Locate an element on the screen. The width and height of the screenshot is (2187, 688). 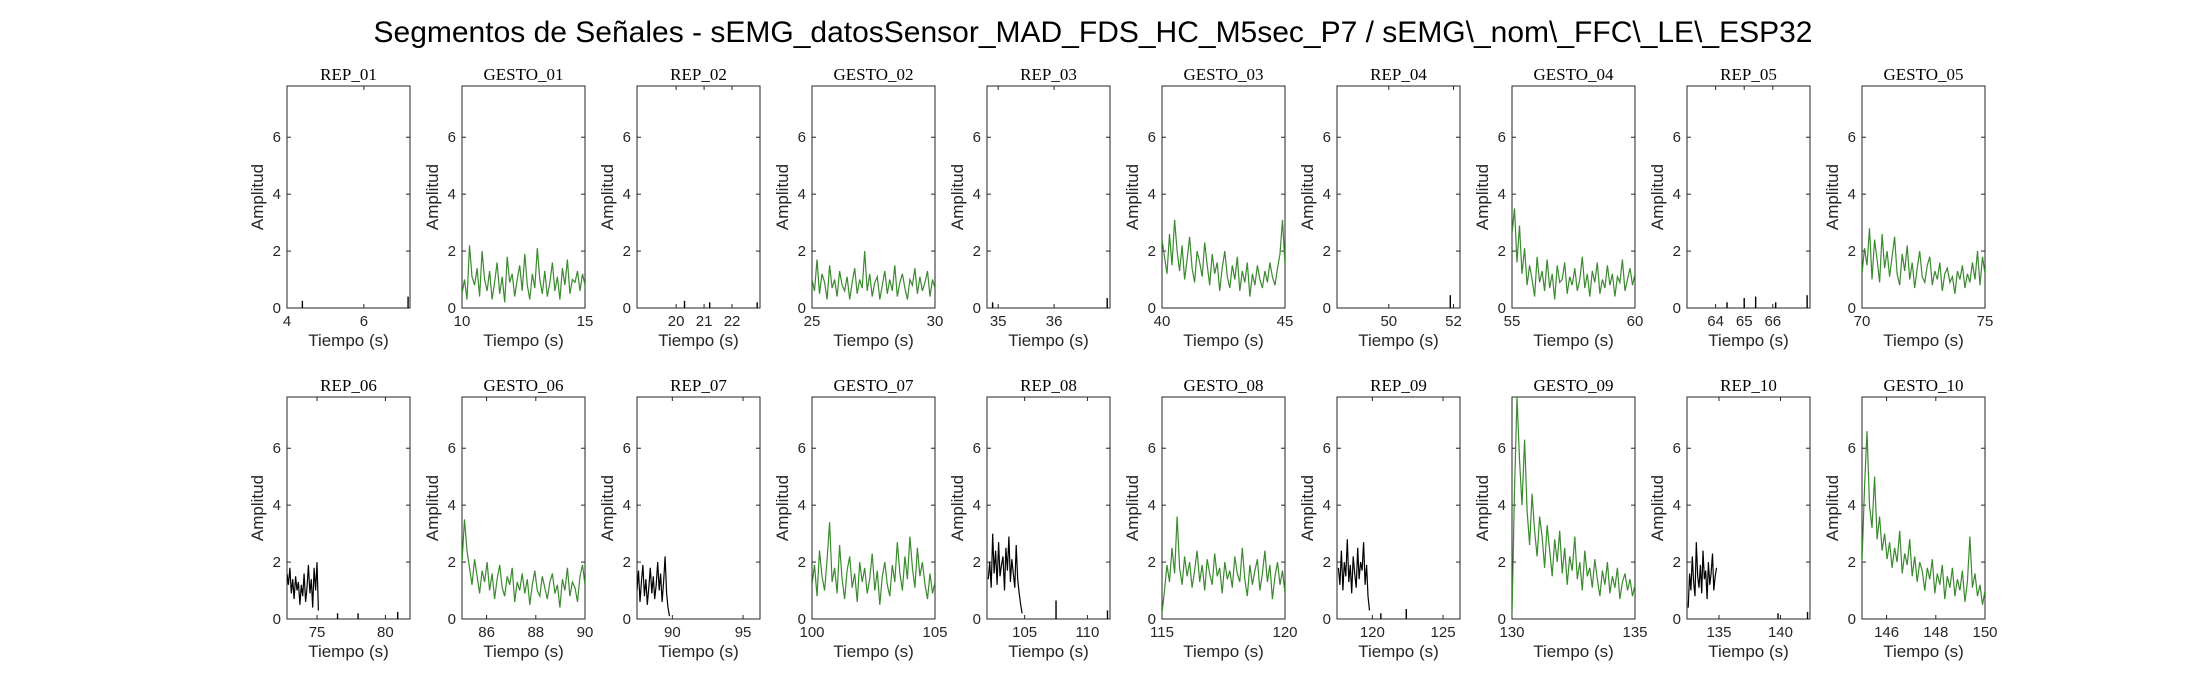
subplot-title: GESTO_02 is located at coordinates (874, 74).